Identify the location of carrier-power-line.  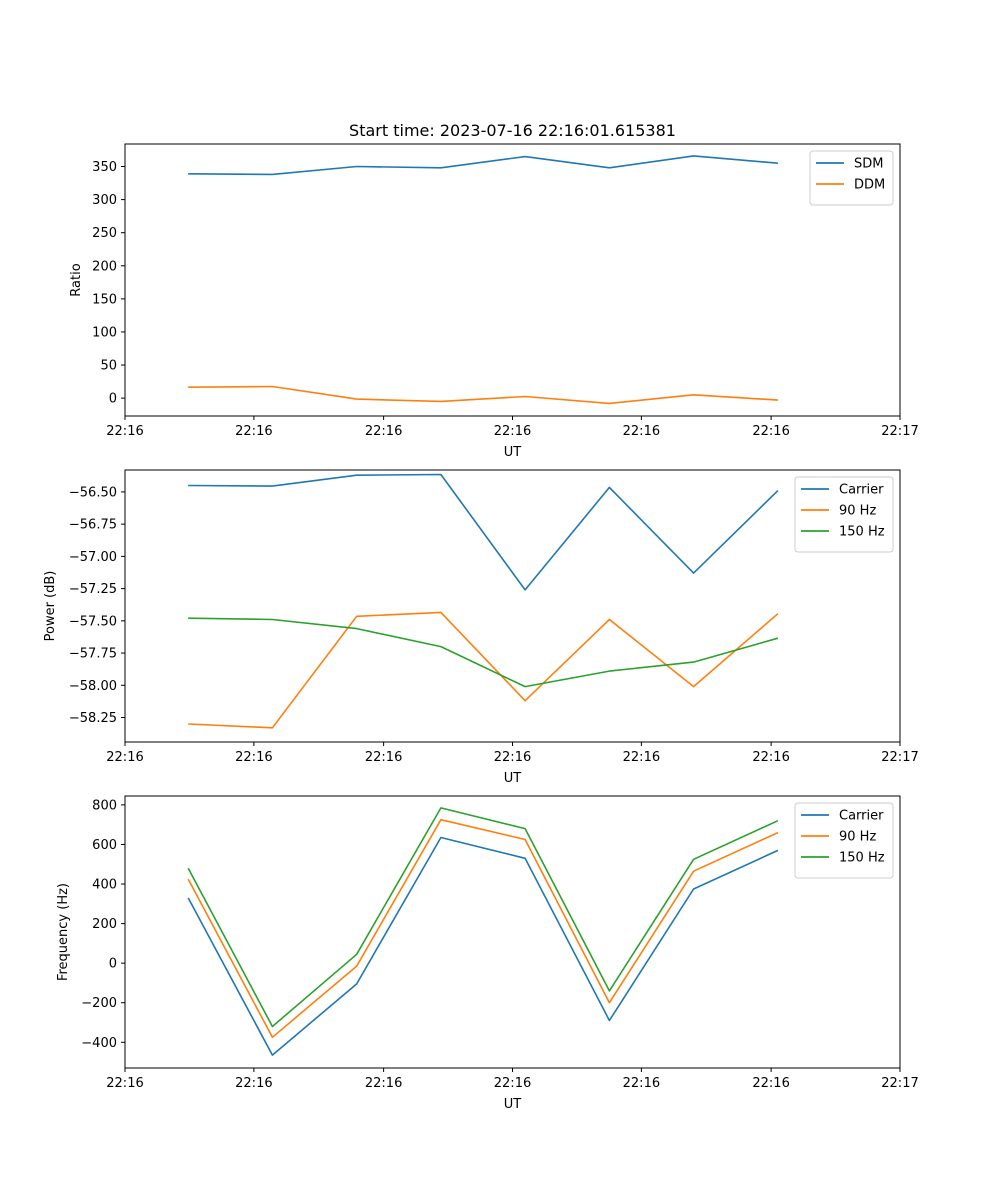
(483, 532).